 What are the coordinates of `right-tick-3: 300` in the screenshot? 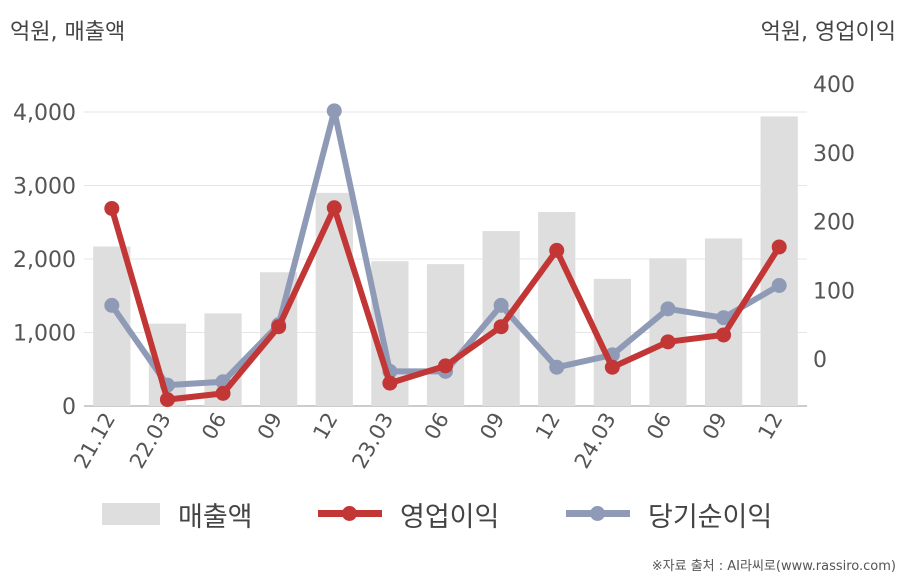 It's located at (834, 154).